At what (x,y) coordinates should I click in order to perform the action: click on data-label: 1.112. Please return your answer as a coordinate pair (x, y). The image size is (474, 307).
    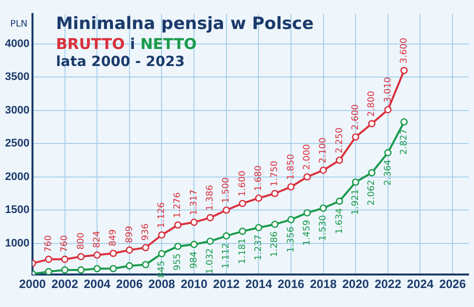
    Looking at the image, I should click on (227, 255).